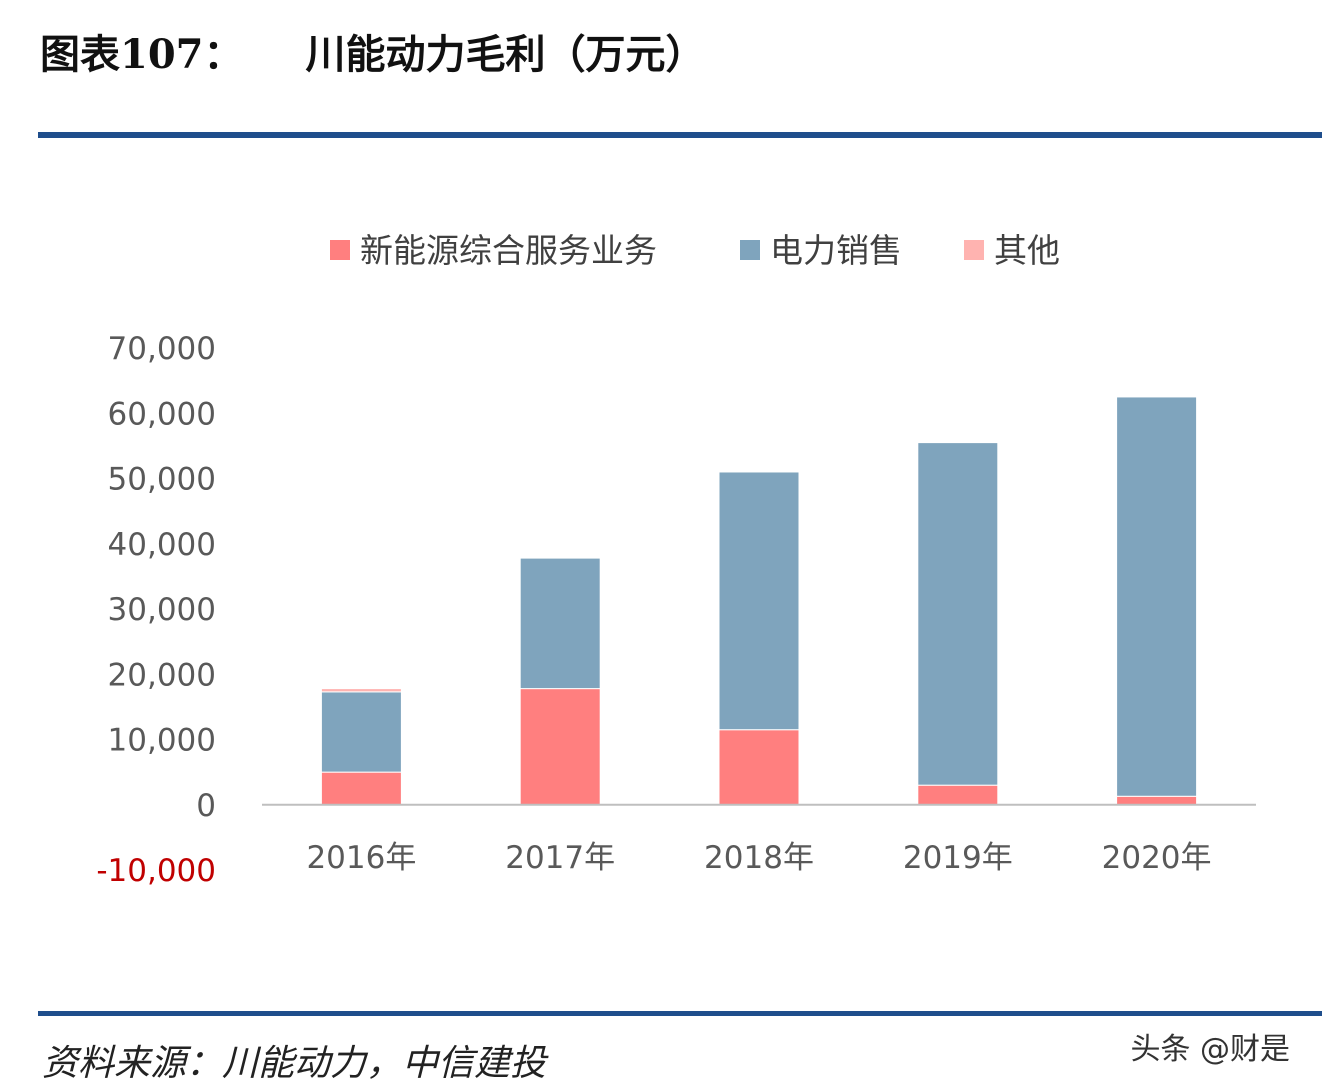 The width and height of the screenshot is (1322, 1088). I want to click on y-tick-label: 30,000, so click(162, 610).